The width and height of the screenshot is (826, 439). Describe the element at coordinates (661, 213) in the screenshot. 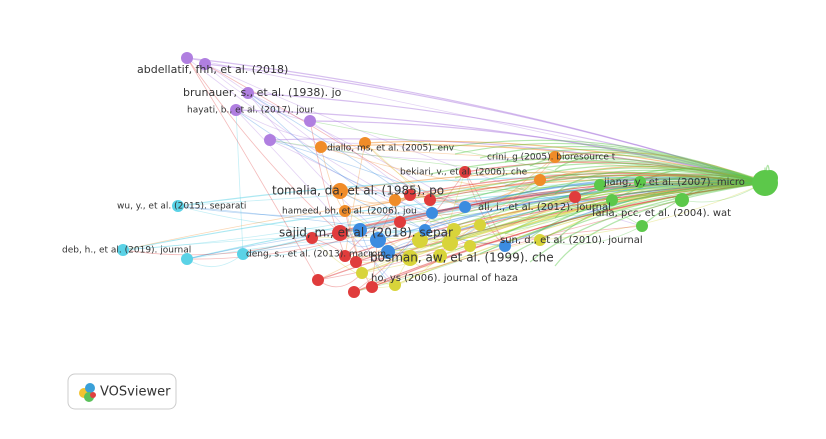

I see `node-label: farla, pcc, et al. (2004). wat` at that location.